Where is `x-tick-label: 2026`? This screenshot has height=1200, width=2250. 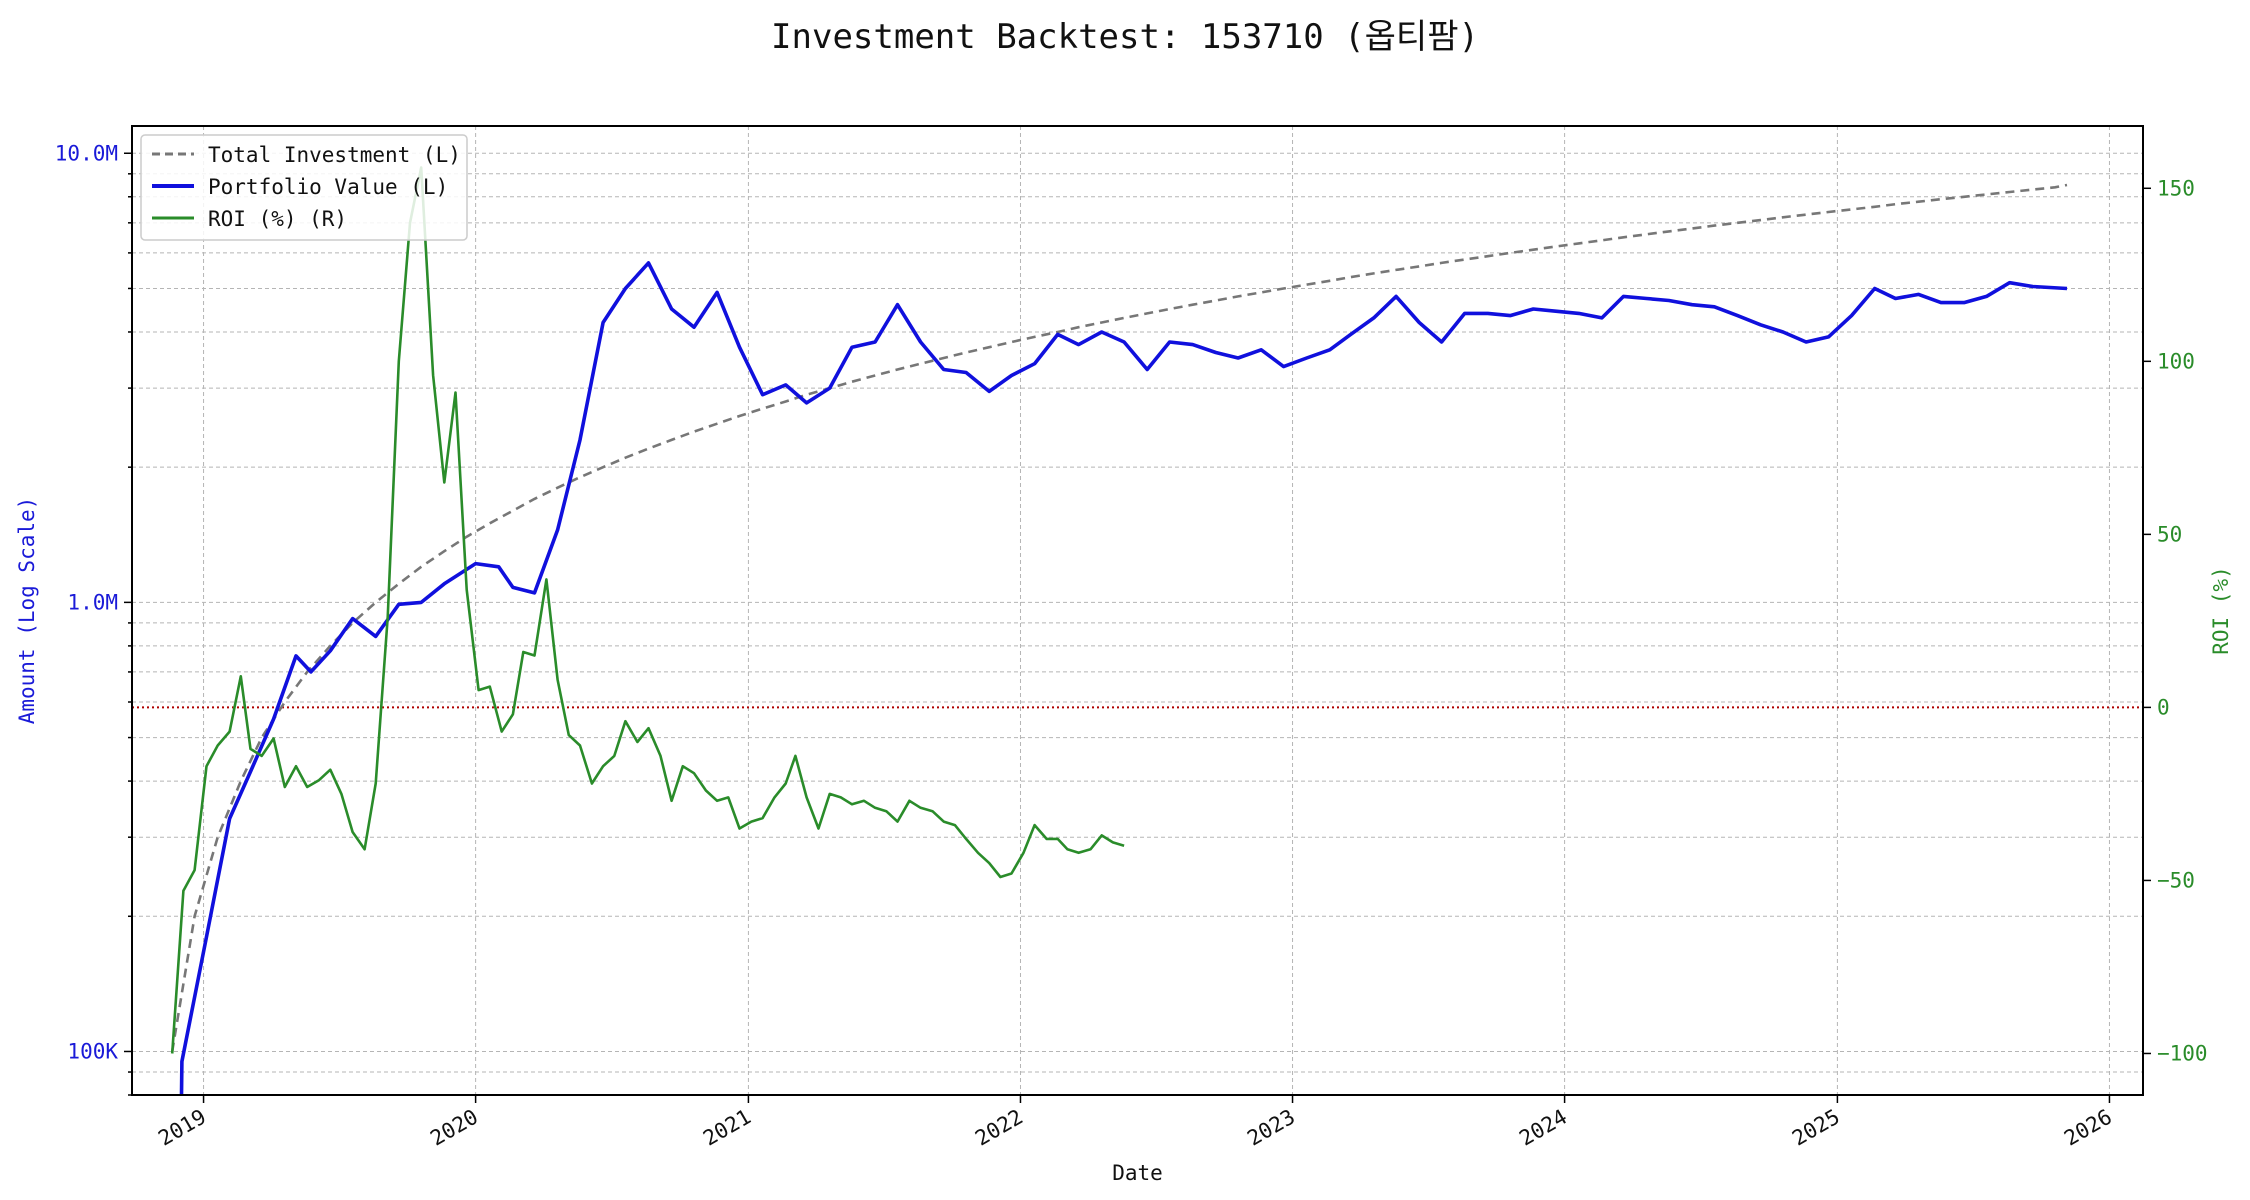
x-tick-label: 2026 is located at coordinates (2088, 1128).